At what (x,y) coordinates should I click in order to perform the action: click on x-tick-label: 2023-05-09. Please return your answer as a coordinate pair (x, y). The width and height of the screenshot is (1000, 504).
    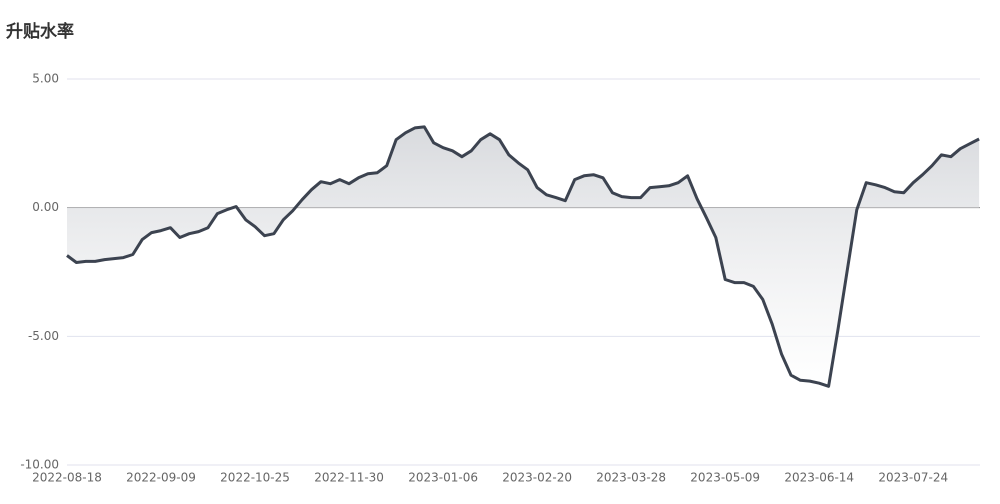
    Looking at the image, I should click on (725, 478).